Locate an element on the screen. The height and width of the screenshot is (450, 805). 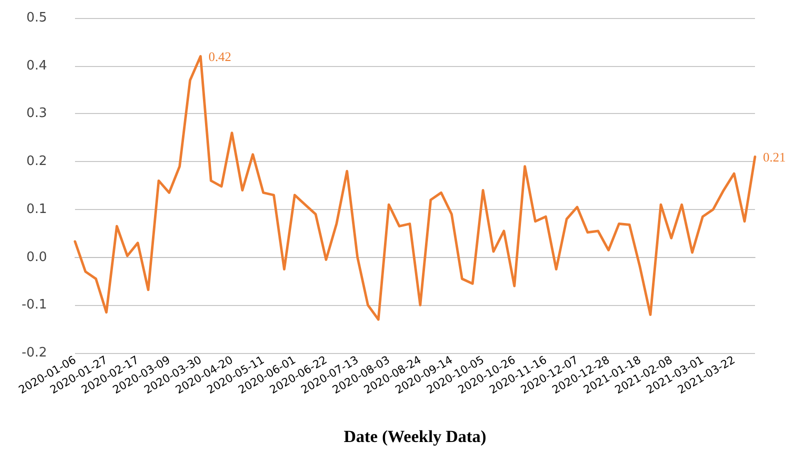
y-tick-label: 0.5 is located at coordinates (36, 18).